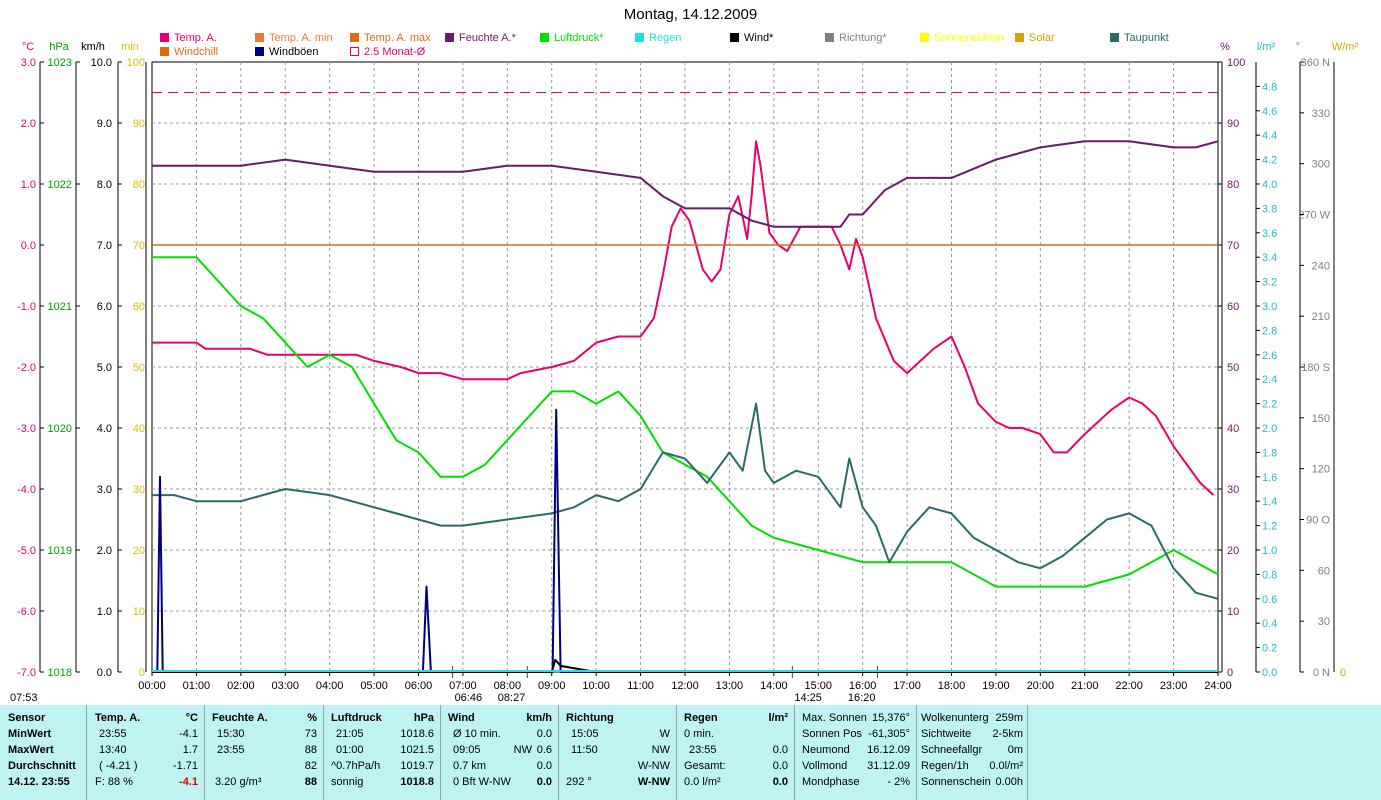  Describe the element at coordinates (417, 766) in the screenshot. I see `pressure-avg-value: 1019.7` at that location.